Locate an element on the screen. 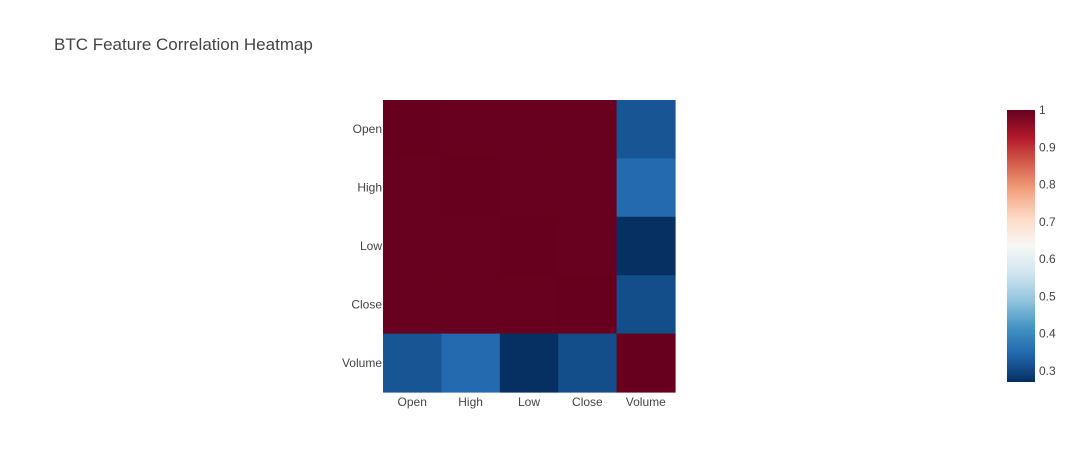 Image resolution: width=1077 pixels, height=472 pixels. heatmap-cell-low-low is located at coordinates (529, 246).